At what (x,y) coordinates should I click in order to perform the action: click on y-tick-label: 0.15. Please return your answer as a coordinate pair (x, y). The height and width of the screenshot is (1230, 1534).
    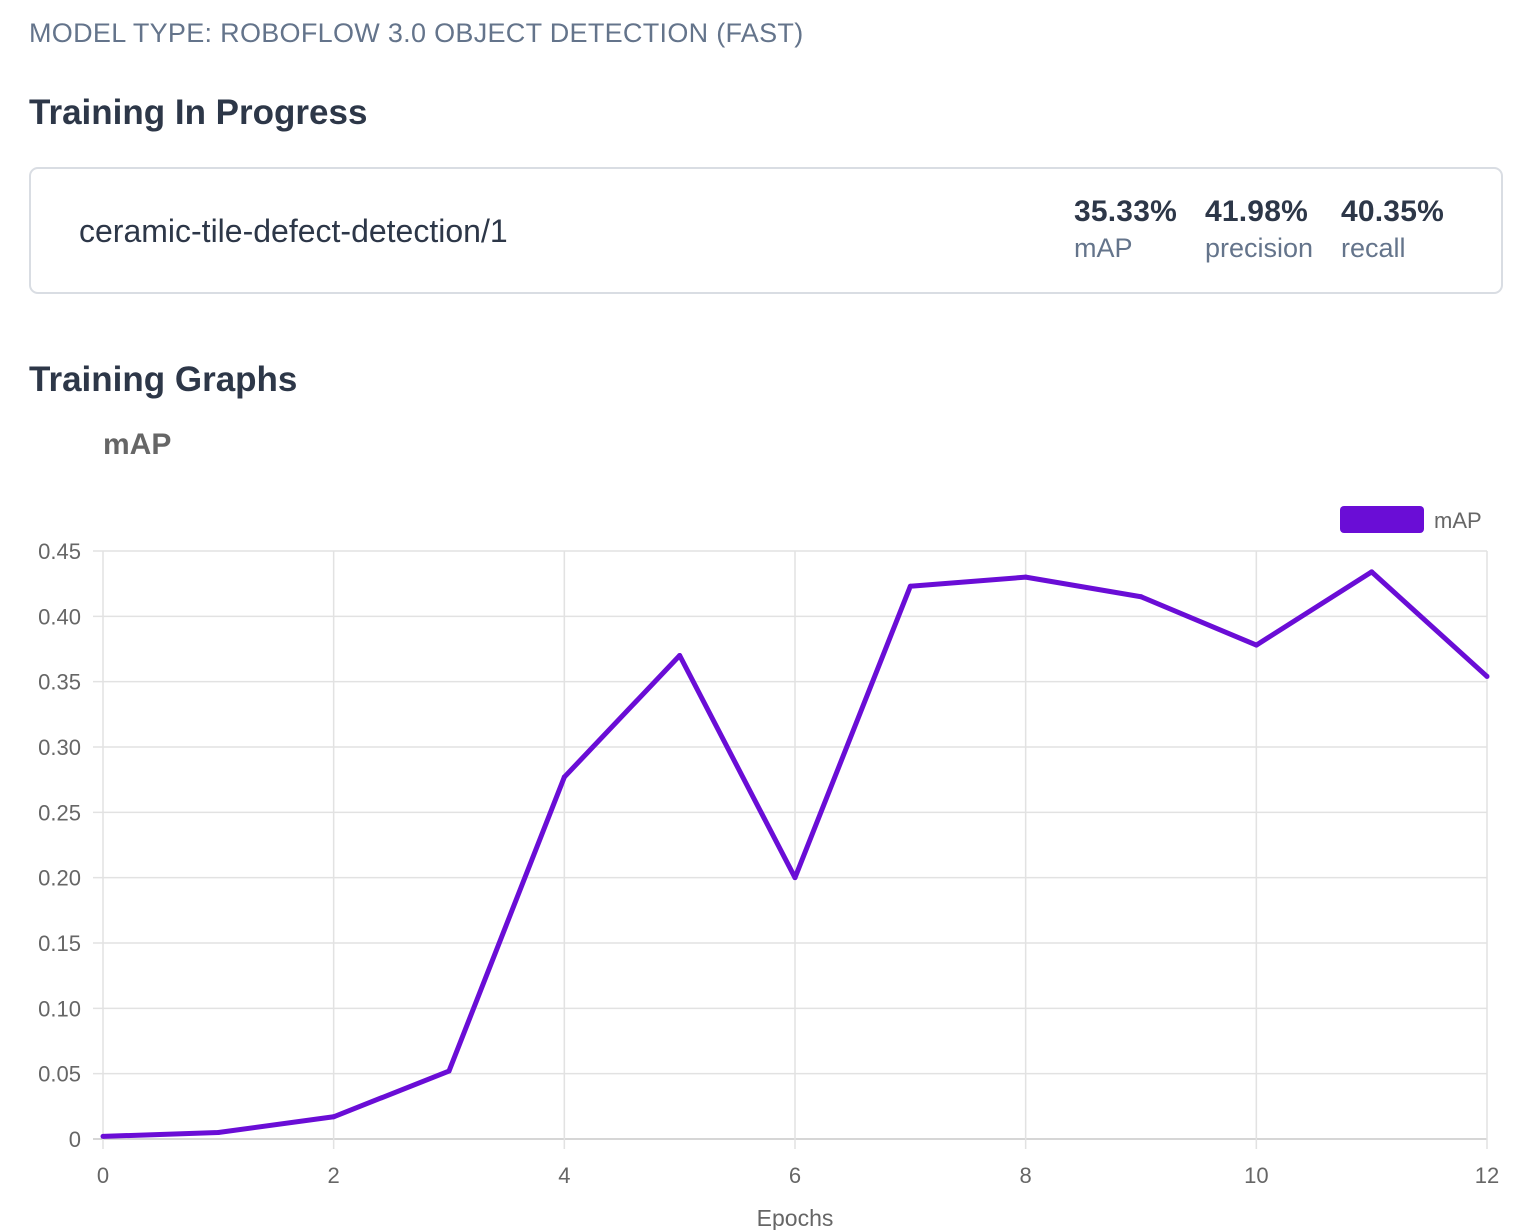
    Looking at the image, I should click on (59, 943).